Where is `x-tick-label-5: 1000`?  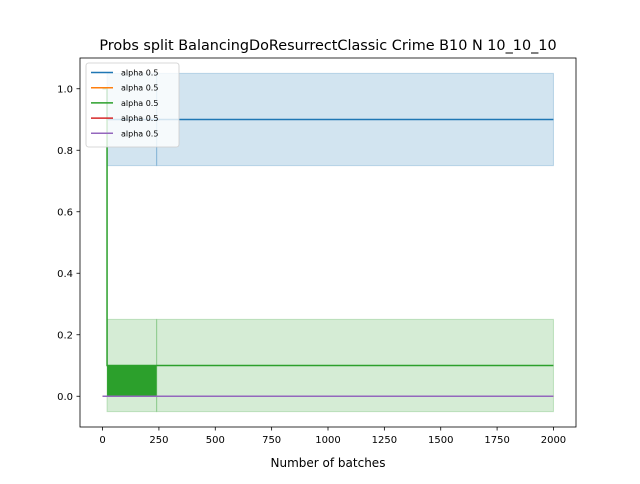
x-tick-label-5: 1000 is located at coordinates (327, 440).